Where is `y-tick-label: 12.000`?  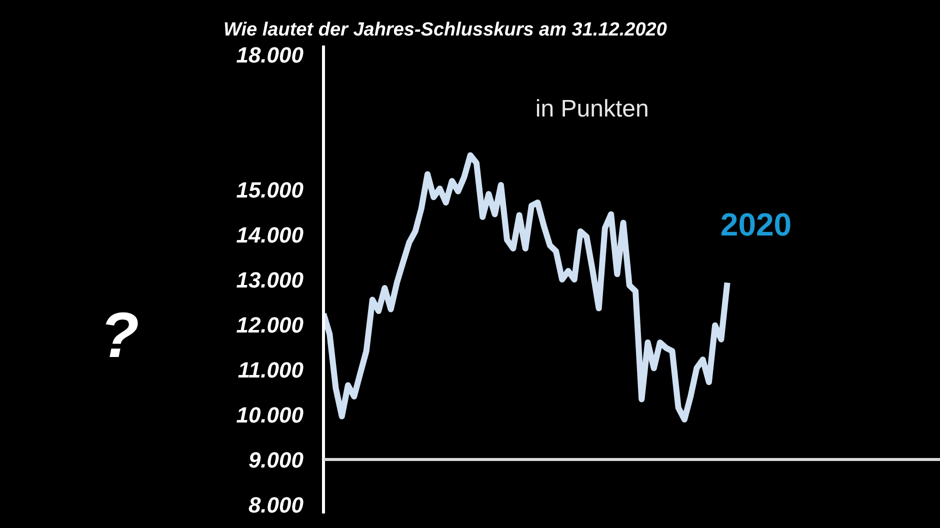 y-tick-label: 12.000 is located at coordinates (270, 325).